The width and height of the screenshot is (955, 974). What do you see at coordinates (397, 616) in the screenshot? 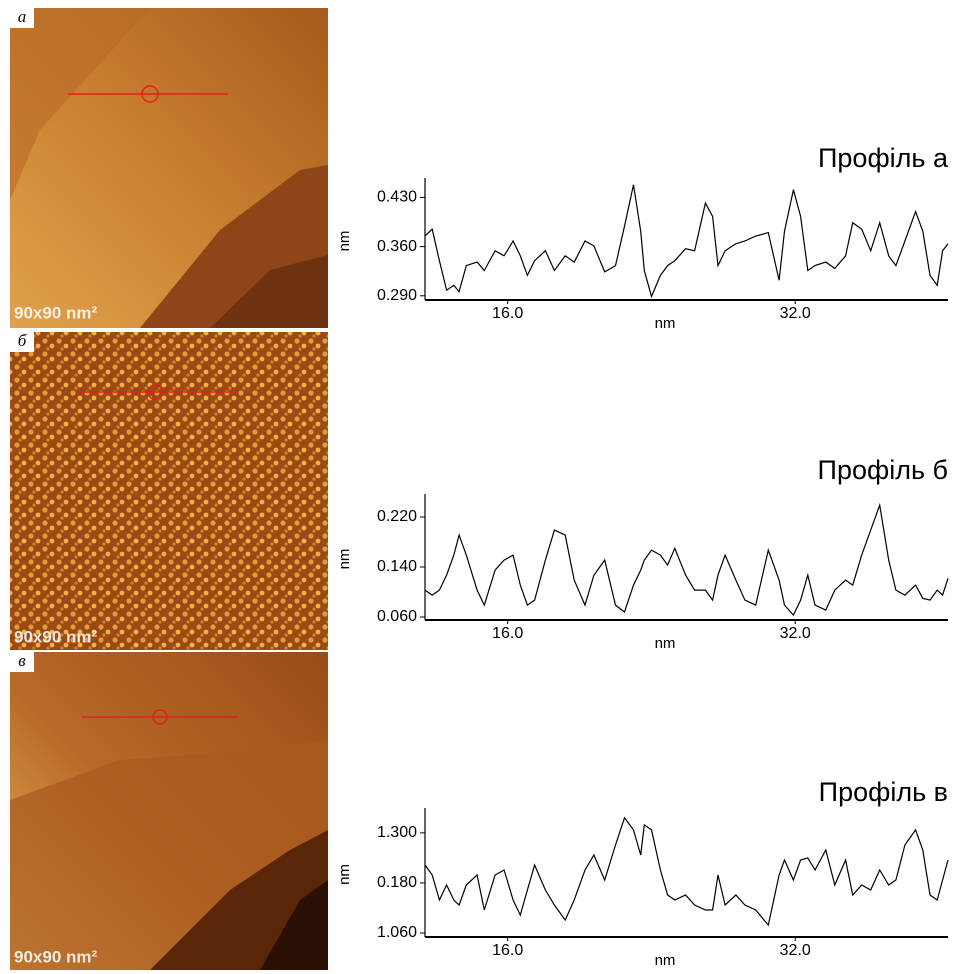
I see `y-tick-label: 0.060` at bounding box center [397, 616].